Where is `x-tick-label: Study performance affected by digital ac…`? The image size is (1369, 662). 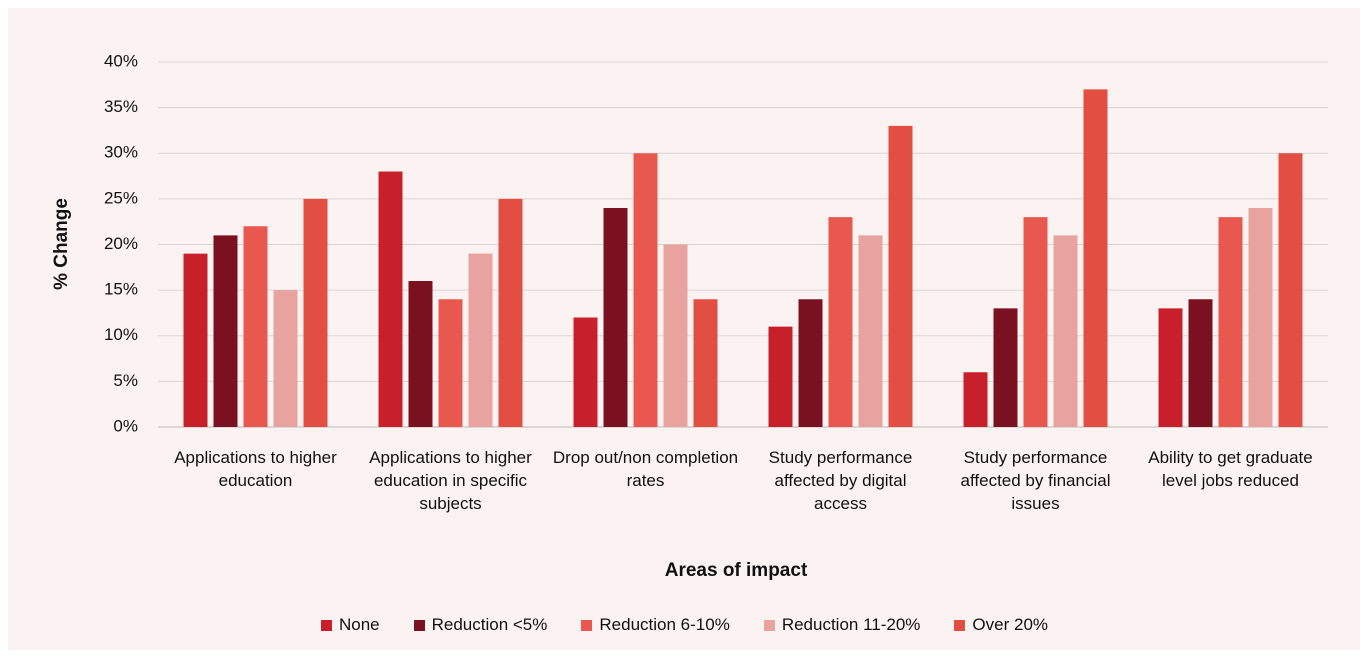
x-tick-label: Study performance affected by digital ac… is located at coordinates (840, 480).